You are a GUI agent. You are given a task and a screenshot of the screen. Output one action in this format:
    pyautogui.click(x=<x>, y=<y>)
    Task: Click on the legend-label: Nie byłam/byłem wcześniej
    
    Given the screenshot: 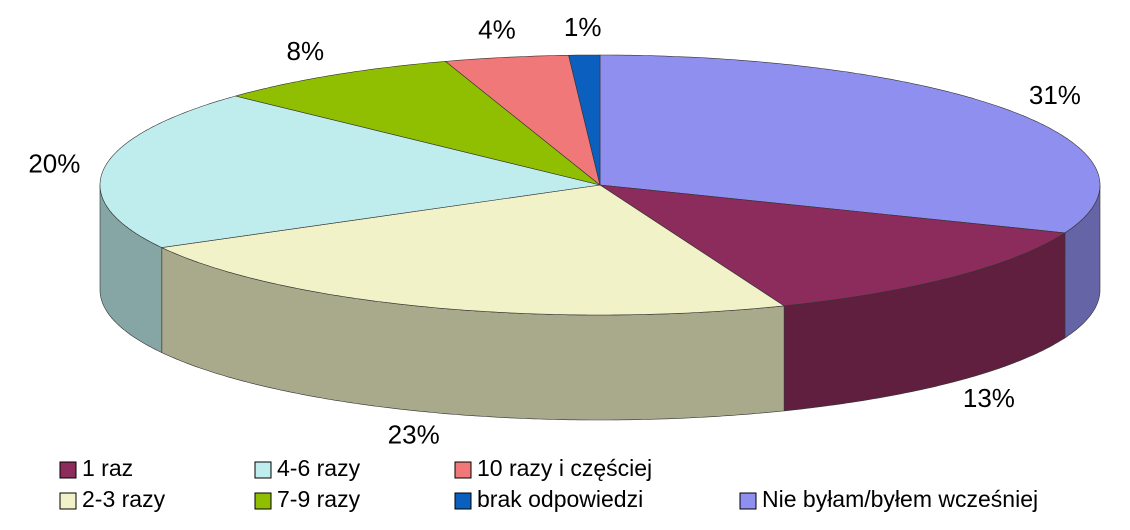 What is the action you would take?
    pyautogui.click(x=900, y=499)
    